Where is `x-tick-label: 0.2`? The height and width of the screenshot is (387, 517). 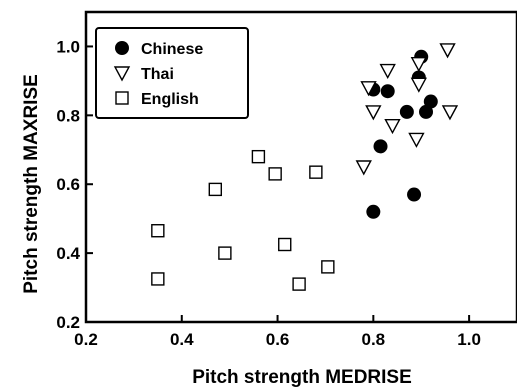
x-tick-label: 0.2 is located at coordinates (86, 339).